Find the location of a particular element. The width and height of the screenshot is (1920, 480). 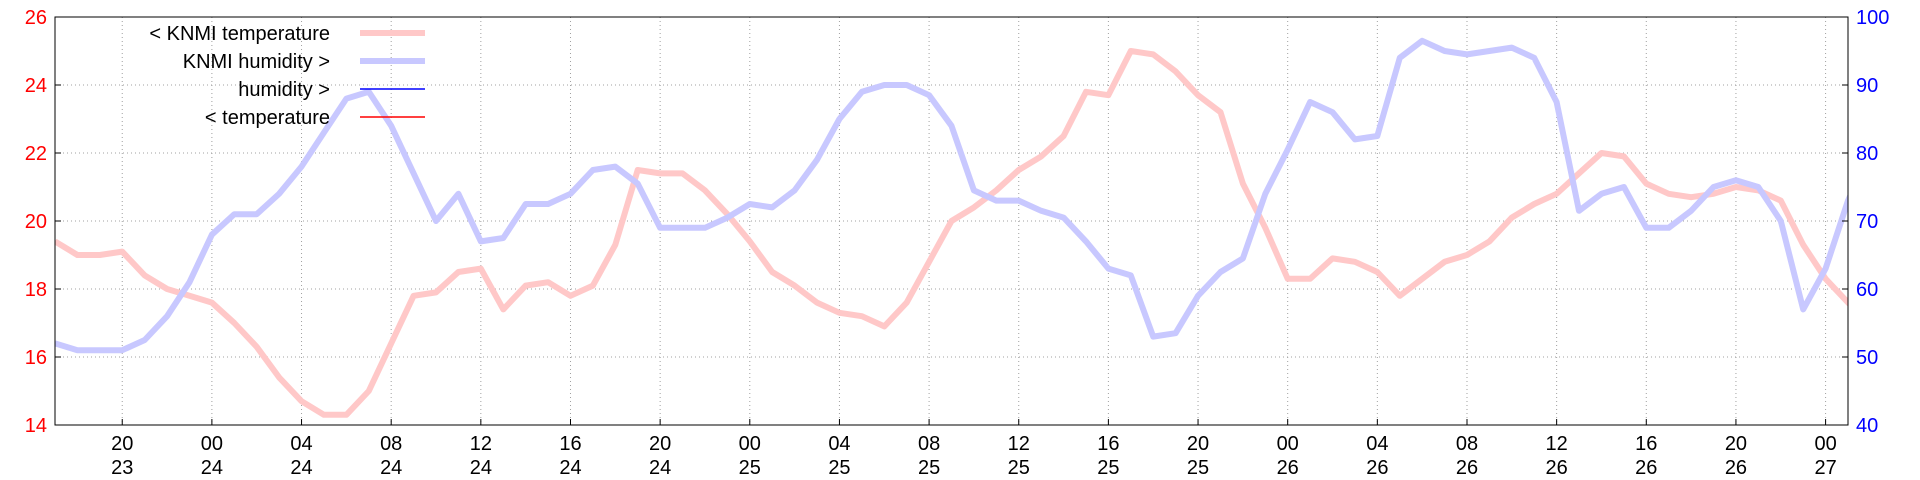

y-axis-right-ticks: 40 50 60 70 80 90 100 is located at coordinates (1865, 222).